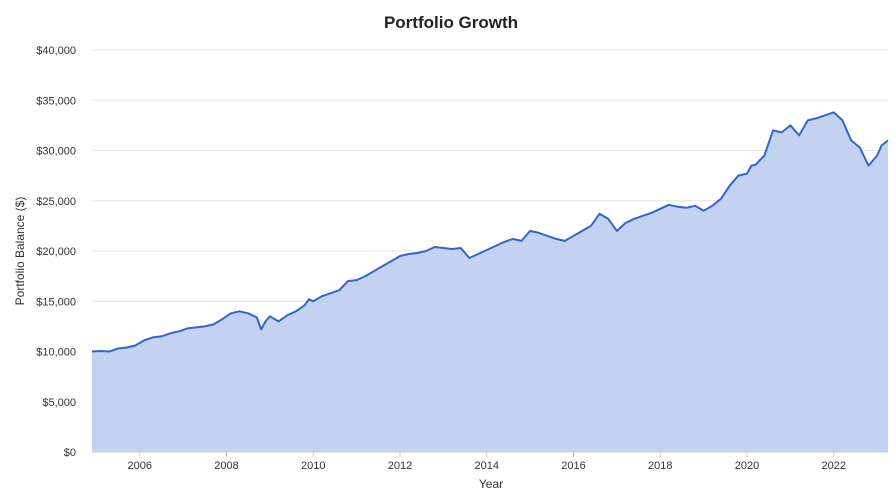 Image resolution: width=896 pixels, height=500 pixels. I want to click on y-tick-label: $40,000, so click(56, 51).